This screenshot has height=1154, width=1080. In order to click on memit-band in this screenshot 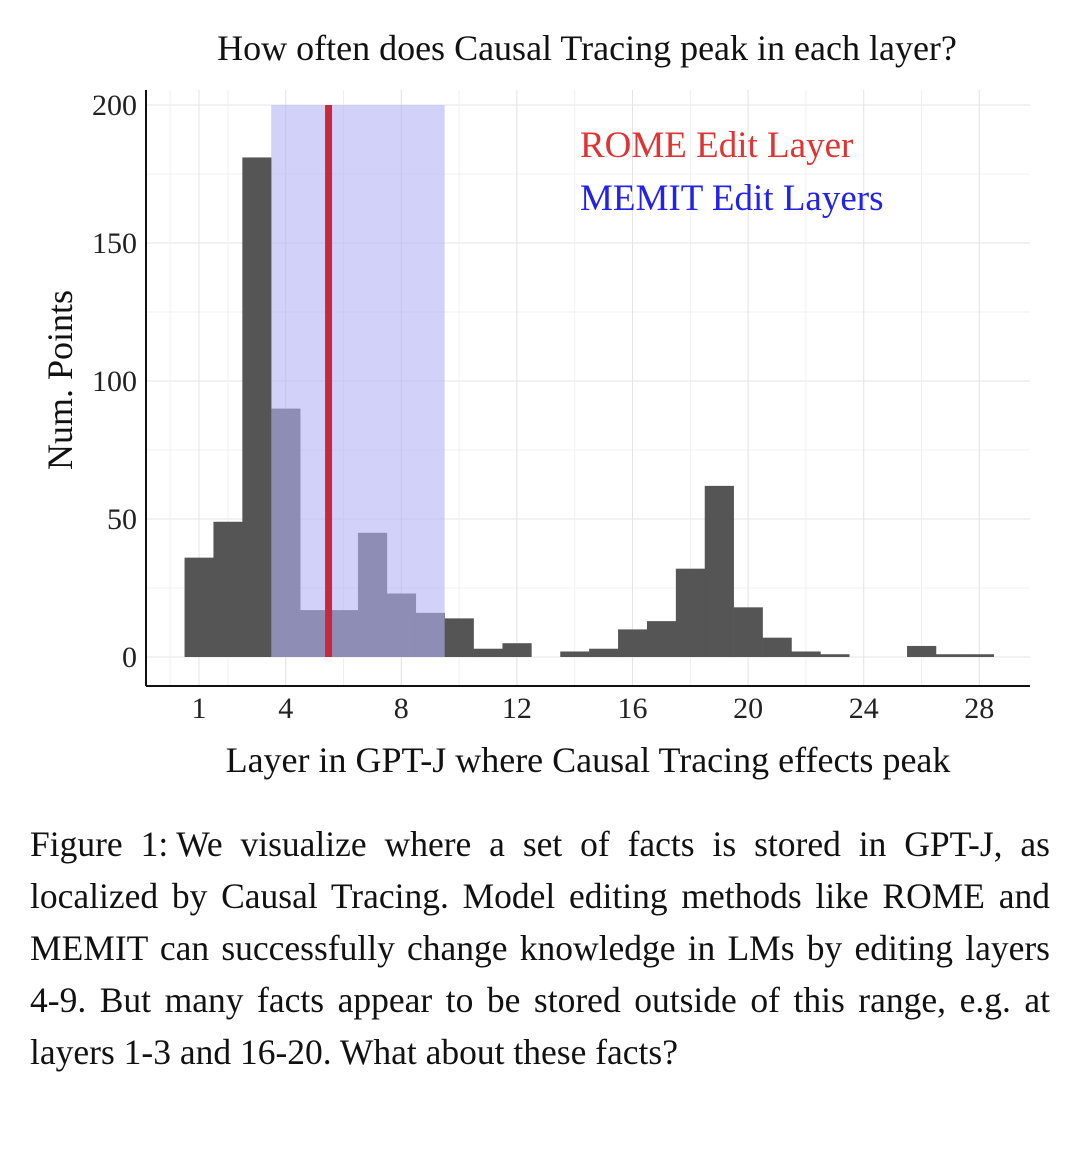, I will do `click(358, 381)`.